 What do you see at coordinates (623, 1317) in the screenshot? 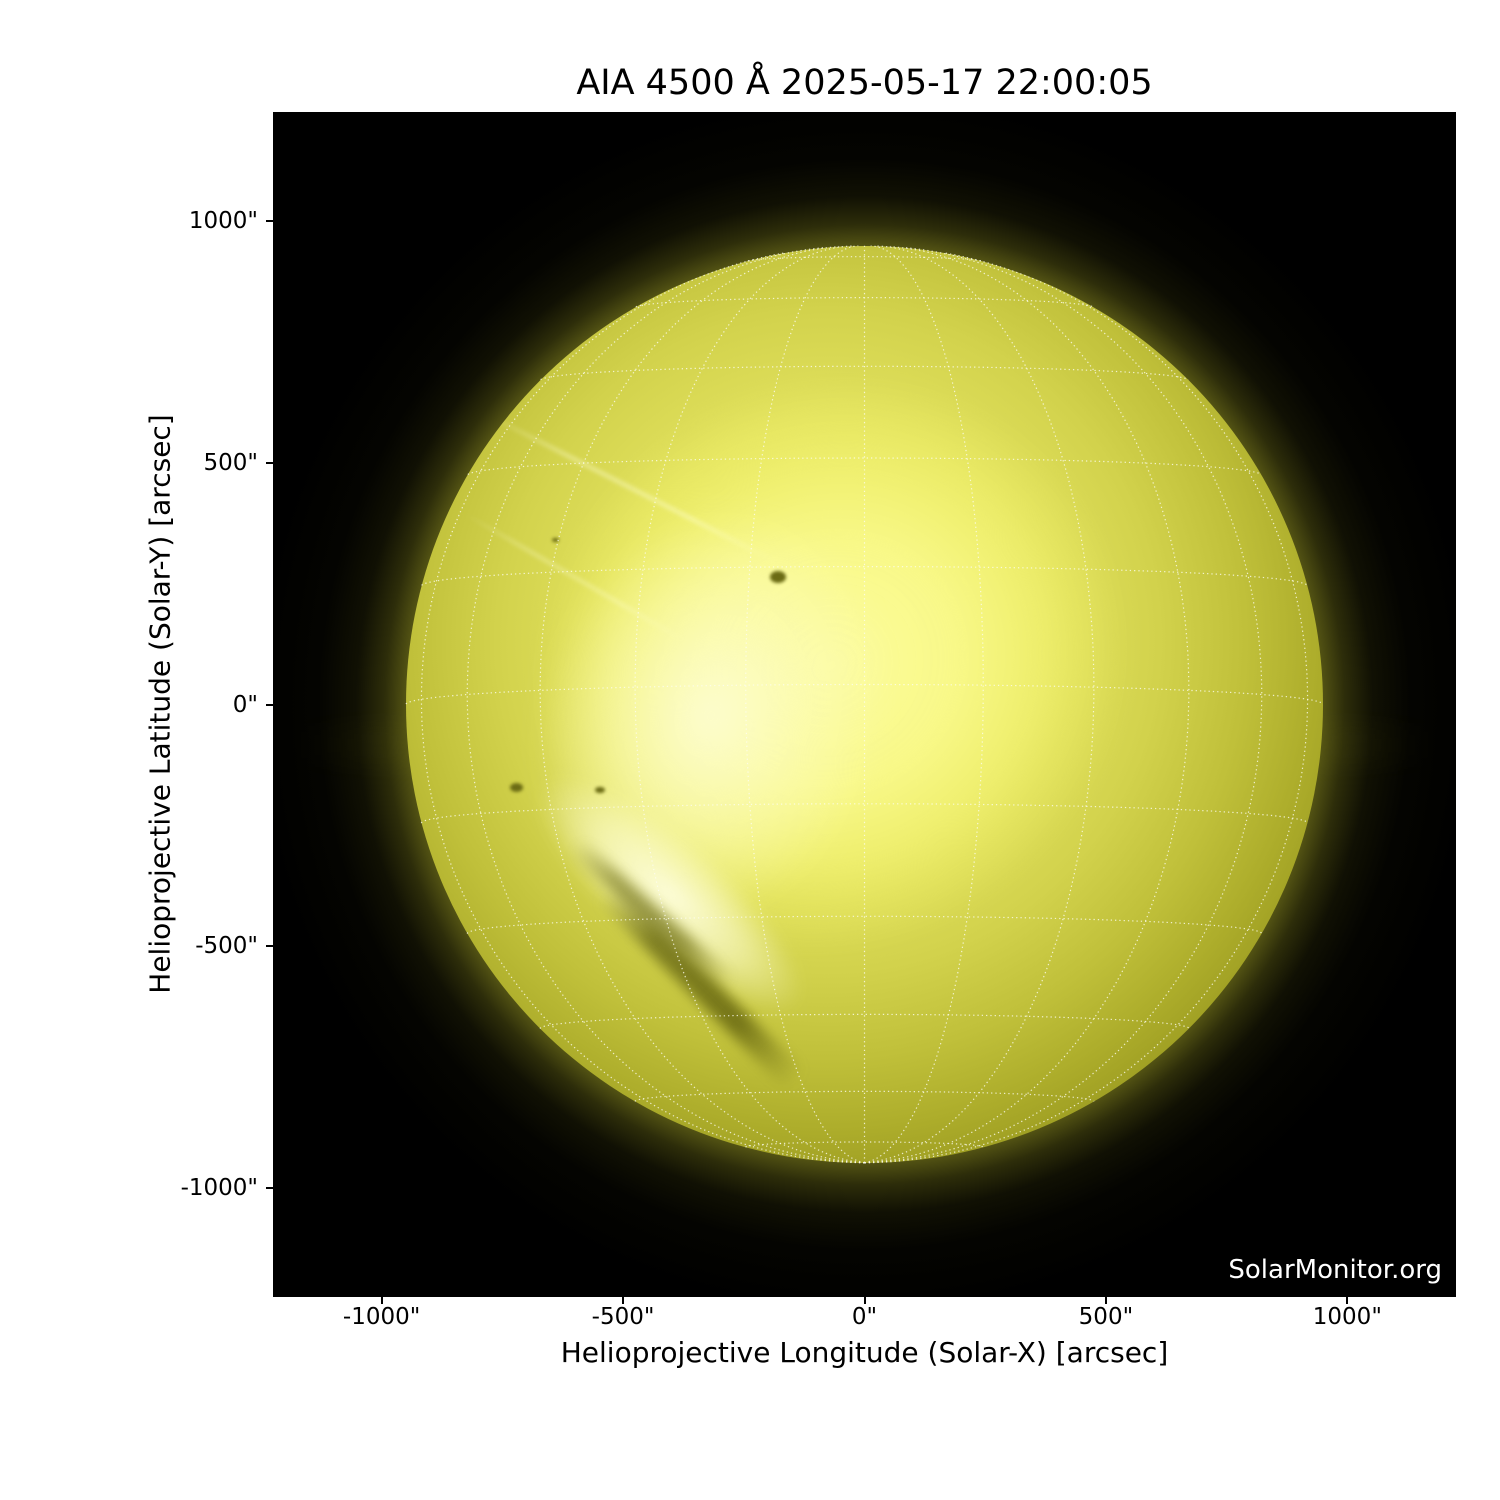
I see `x-tick-label: -500"` at bounding box center [623, 1317].